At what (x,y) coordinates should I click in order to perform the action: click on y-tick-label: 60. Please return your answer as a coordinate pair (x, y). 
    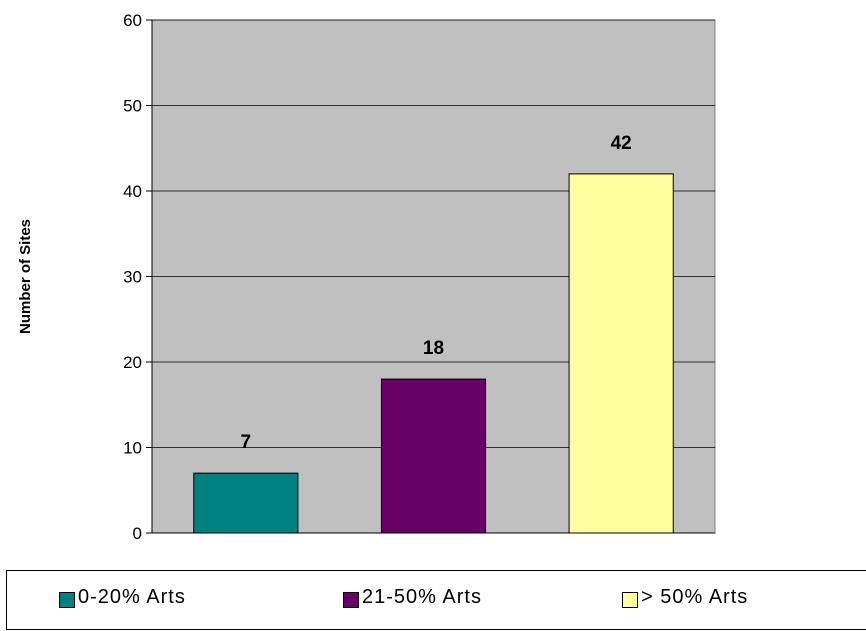
    Looking at the image, I should click on (132, 20).